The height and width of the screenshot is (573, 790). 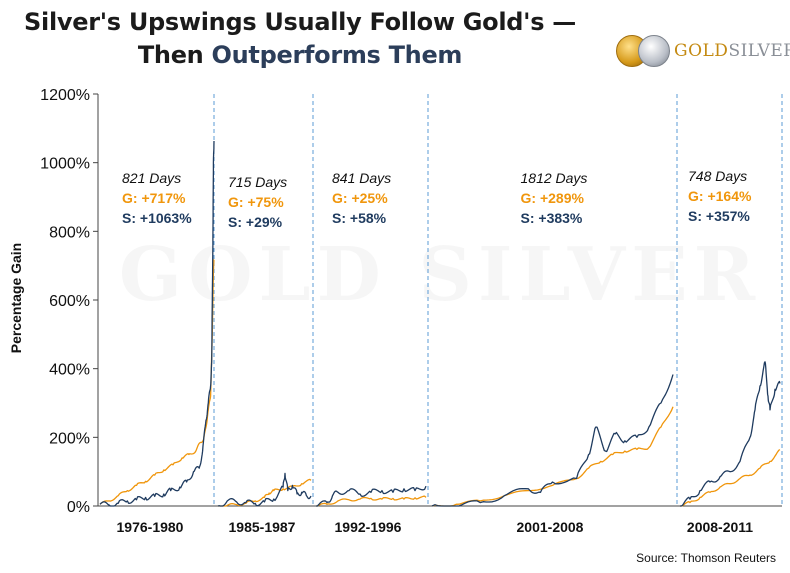 I want to click on period-silver-gain-label: S: +29%, so click(x=255, y=222).